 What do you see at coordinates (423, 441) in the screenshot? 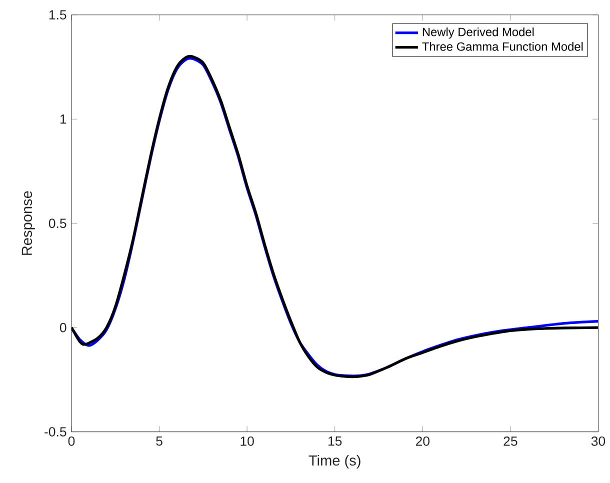
I see `x-tick-label: 20` at bounding box center [423, 441].